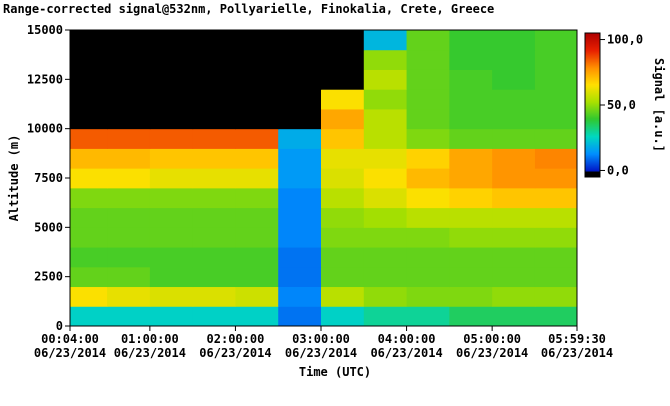  I want to click on x-tick-label: 00:04:00 06/23/2014, so click(70, 346).